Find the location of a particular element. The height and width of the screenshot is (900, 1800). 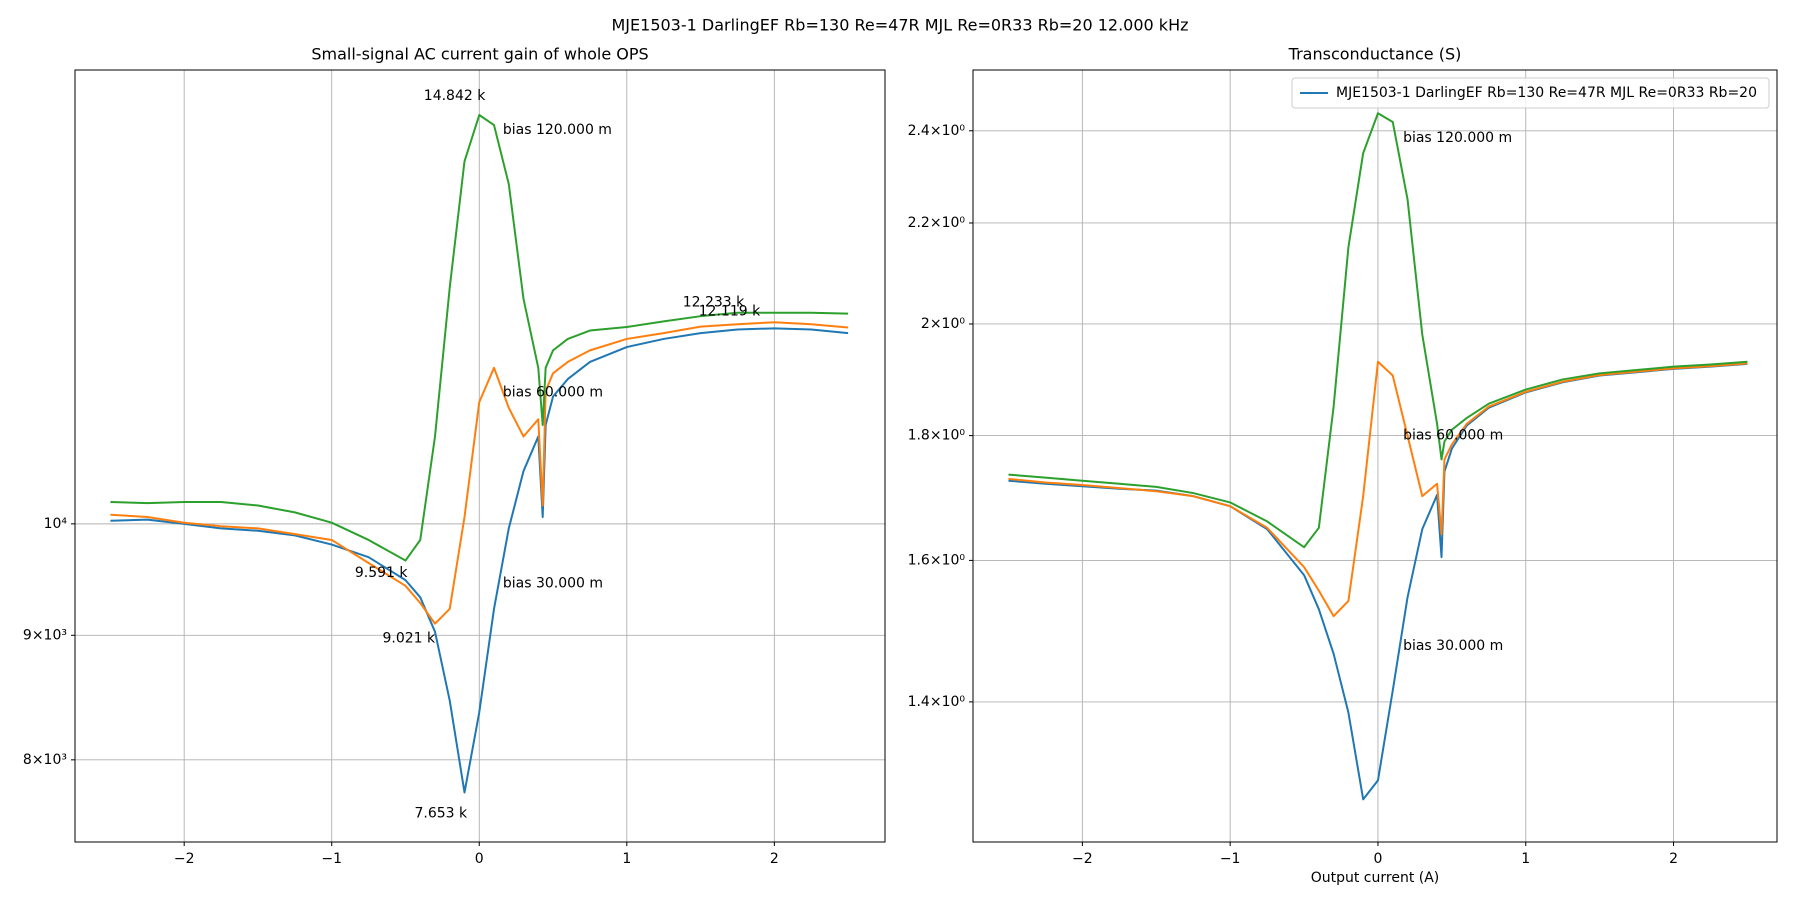

annotation: 14.842 k is located at coordinates (455, 96).